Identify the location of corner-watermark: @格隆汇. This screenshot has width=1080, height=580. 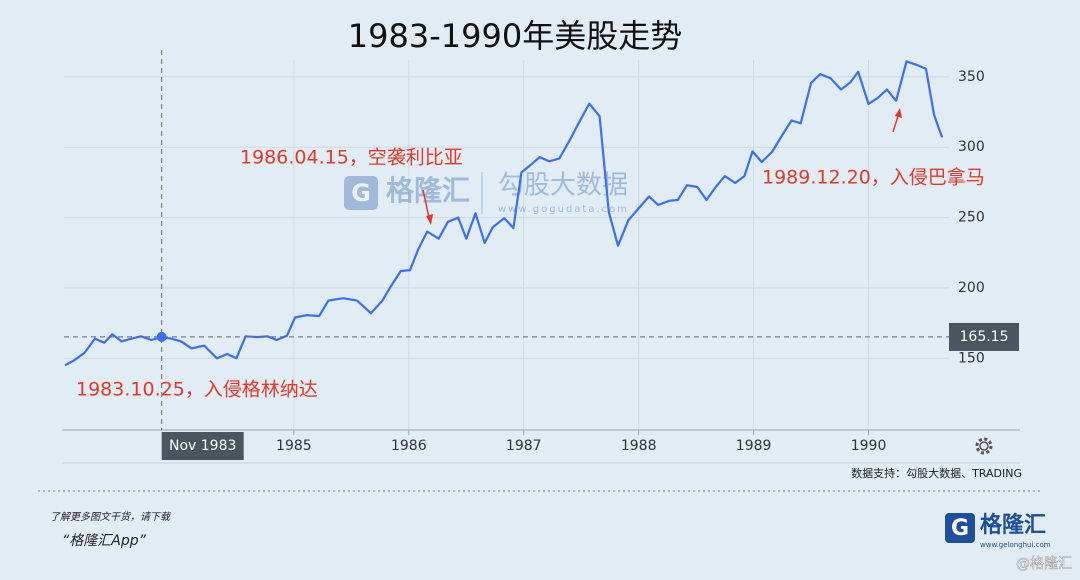
(1044, 564).